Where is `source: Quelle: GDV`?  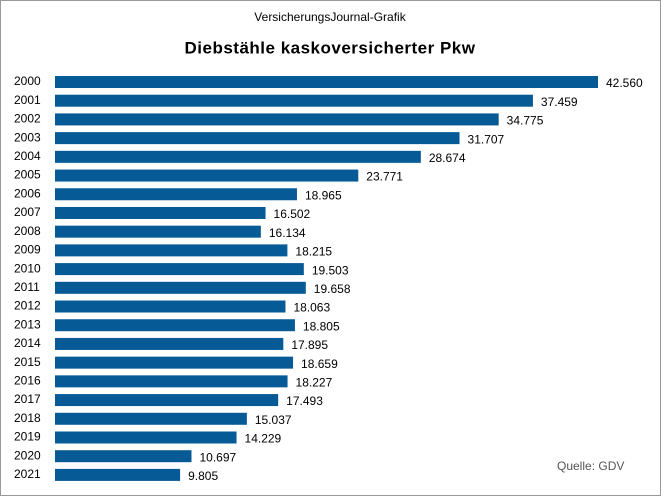 source: Quelle: GDV is located at coordinates (590, 466).